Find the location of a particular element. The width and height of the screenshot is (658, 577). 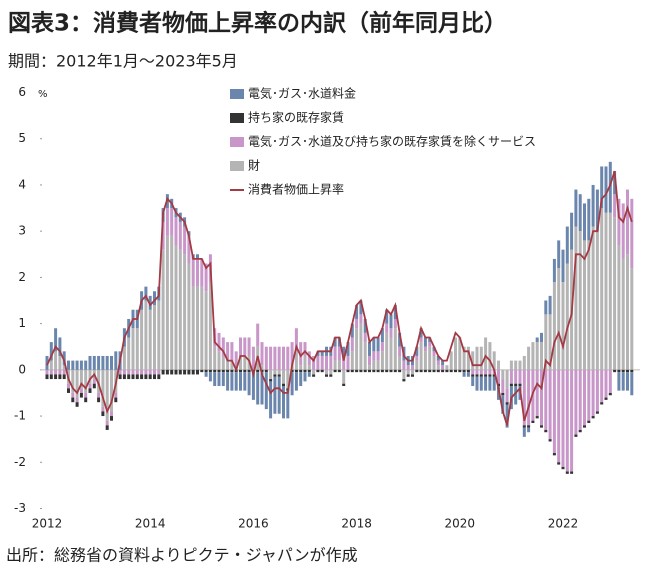

y-tick-label: 0 is located at coordinates (22, 369).